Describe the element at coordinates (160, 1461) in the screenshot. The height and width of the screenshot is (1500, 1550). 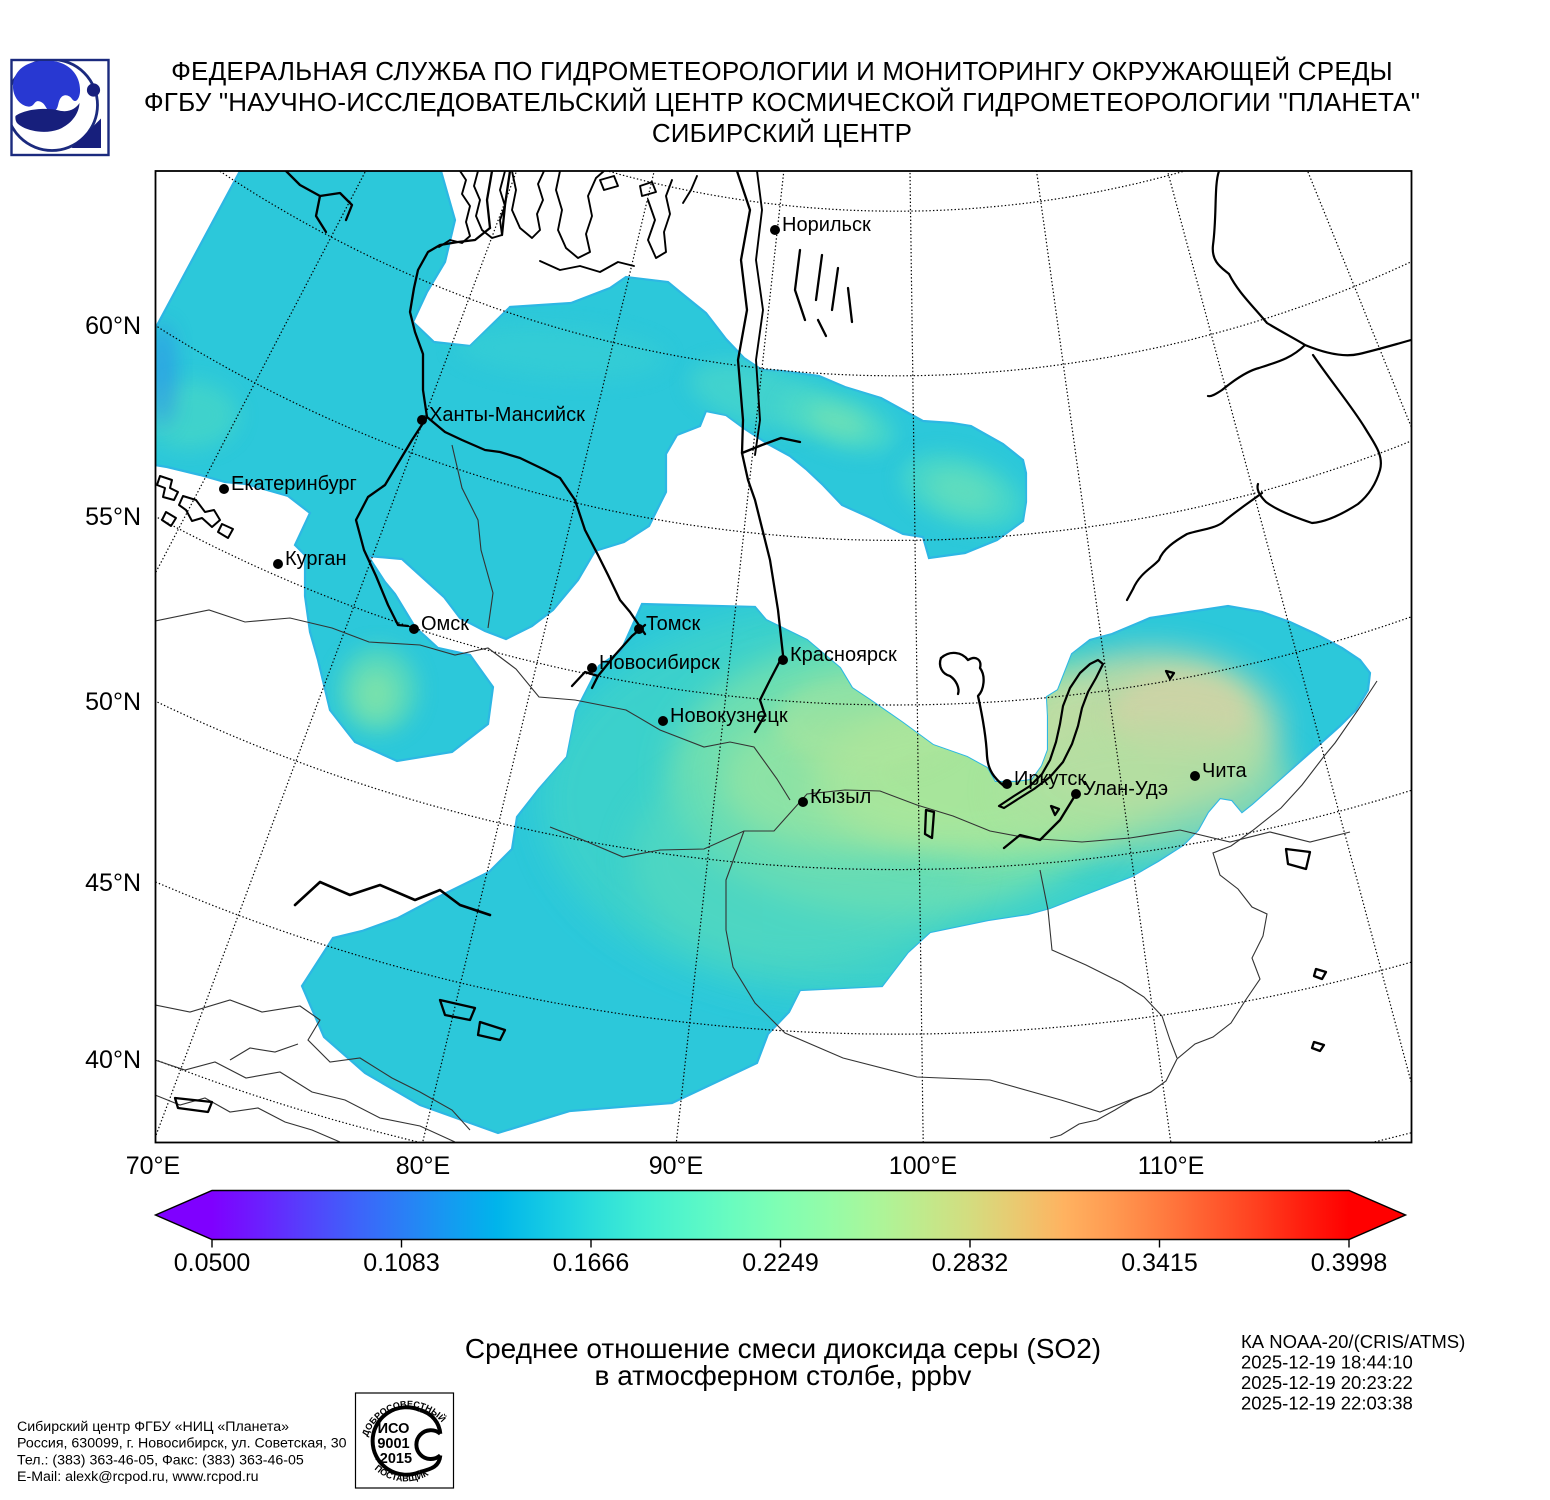
I see `svg-text:Тел.: (383) 363-46-05, Факс: (: Тел.: (383) 363-46-05, Факс` at that location.